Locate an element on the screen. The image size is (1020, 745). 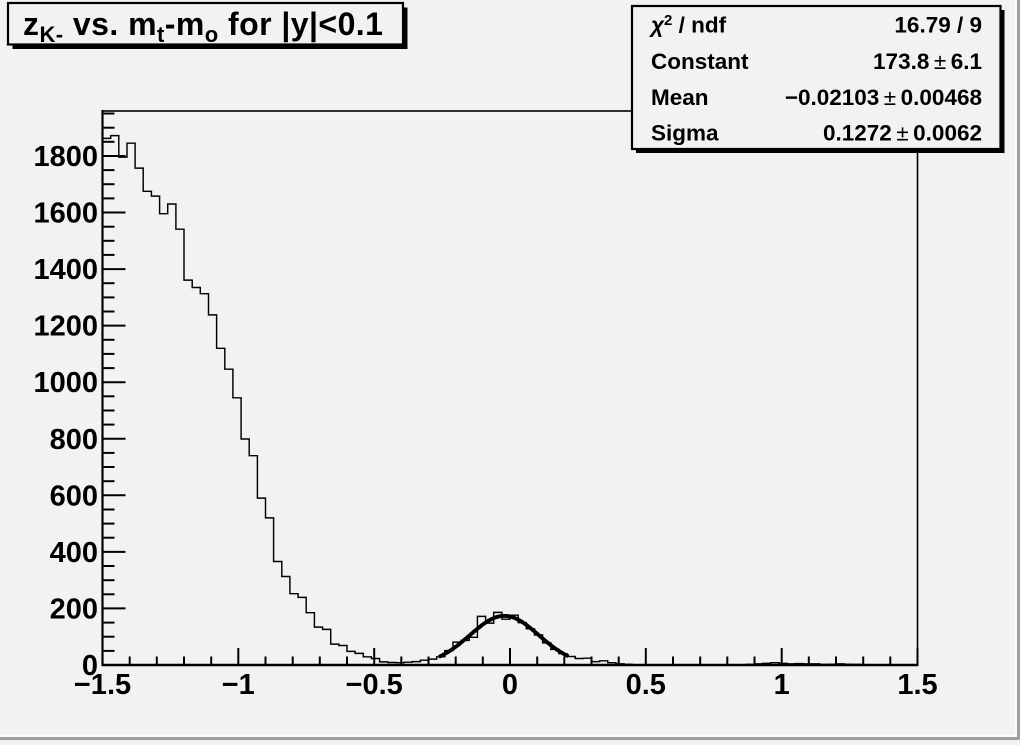
svg-text: 800 is located at coordinates (74, 440).